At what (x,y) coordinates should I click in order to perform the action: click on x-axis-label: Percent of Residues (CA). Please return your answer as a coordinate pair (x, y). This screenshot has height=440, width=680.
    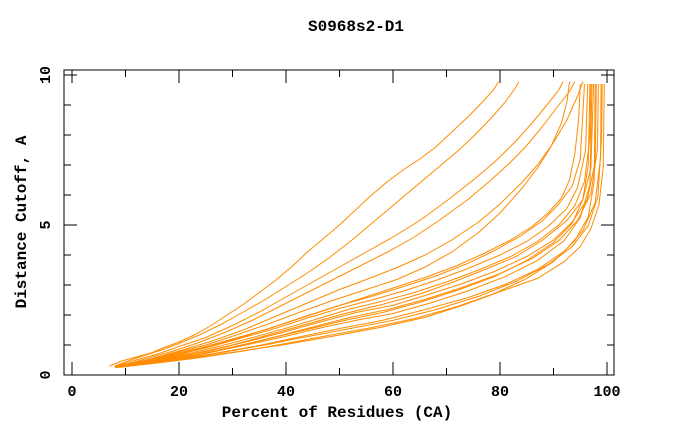
    Looking at the image, I should click on (337, 413).